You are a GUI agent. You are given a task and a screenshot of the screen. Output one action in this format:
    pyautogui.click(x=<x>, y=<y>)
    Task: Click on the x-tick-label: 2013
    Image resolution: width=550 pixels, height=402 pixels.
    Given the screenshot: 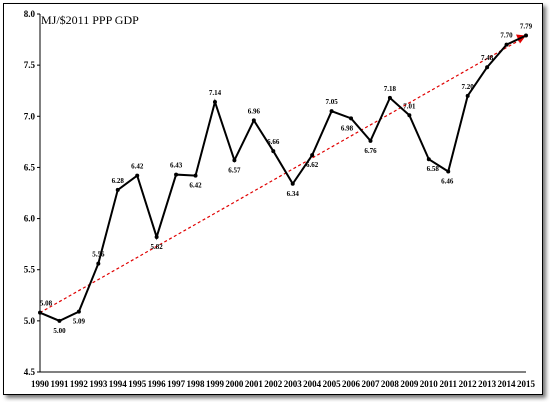 What is the action you would take?
    pyautogui.click(x=487, y=384)
    